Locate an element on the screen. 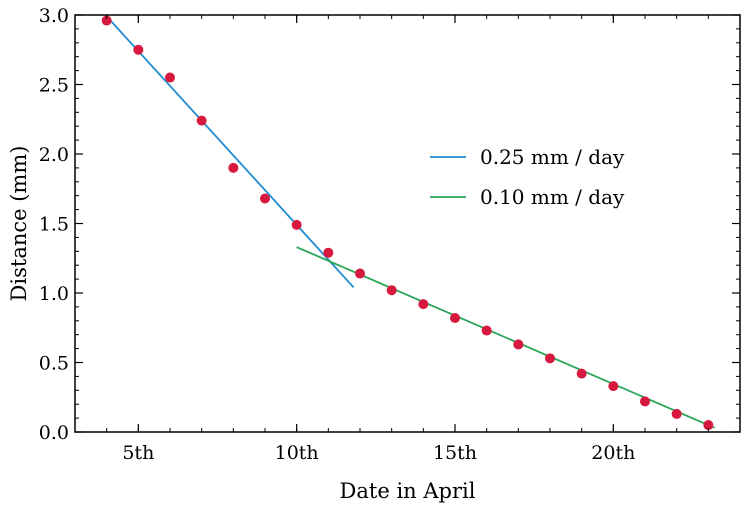  legend-label: 0.25 mm / day is located at coordinates (552, 157).